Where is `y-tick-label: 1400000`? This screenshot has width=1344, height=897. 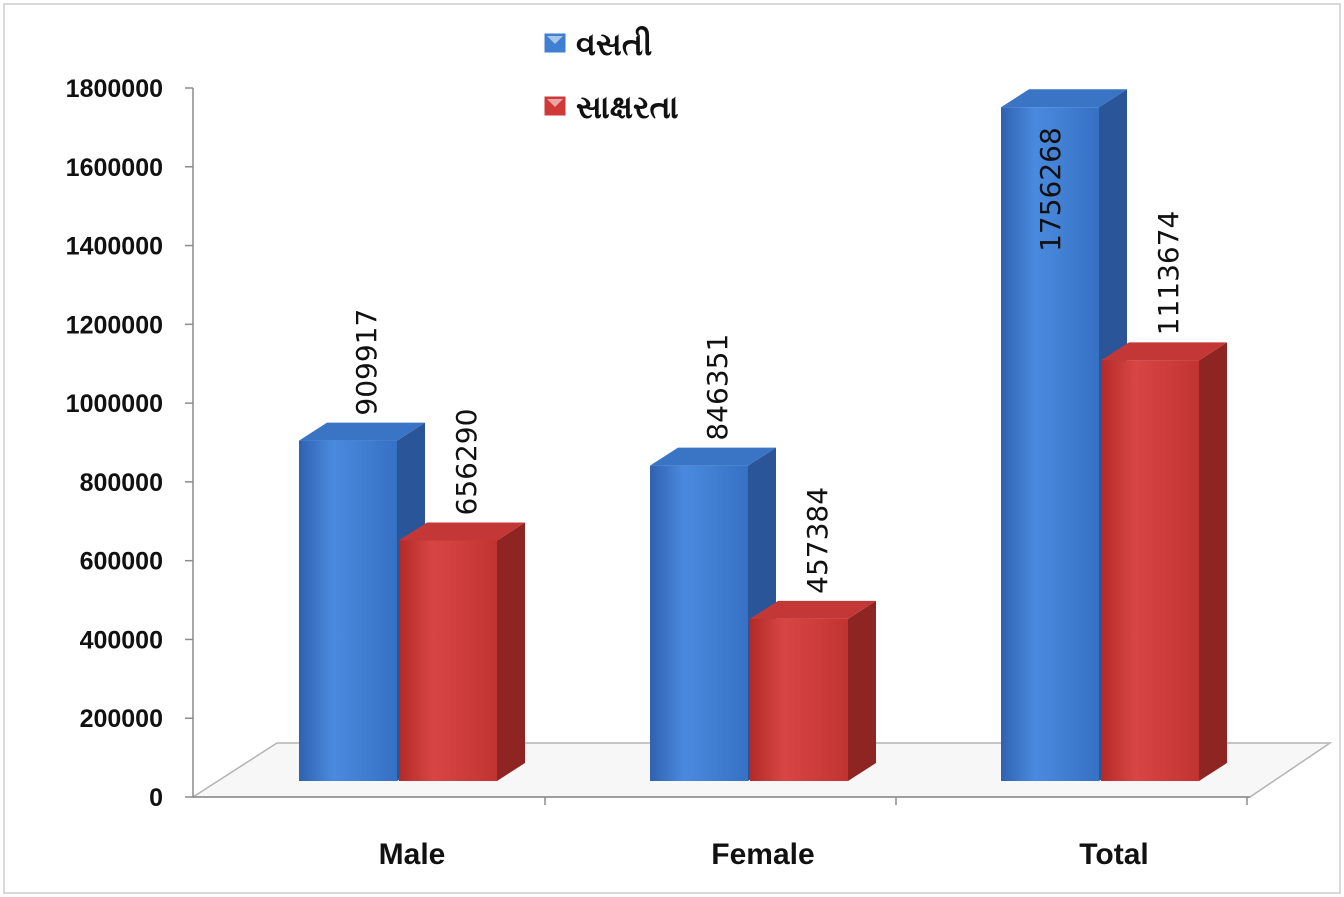 y-tick-label: 1400000 is located at coordinates (114, 247).